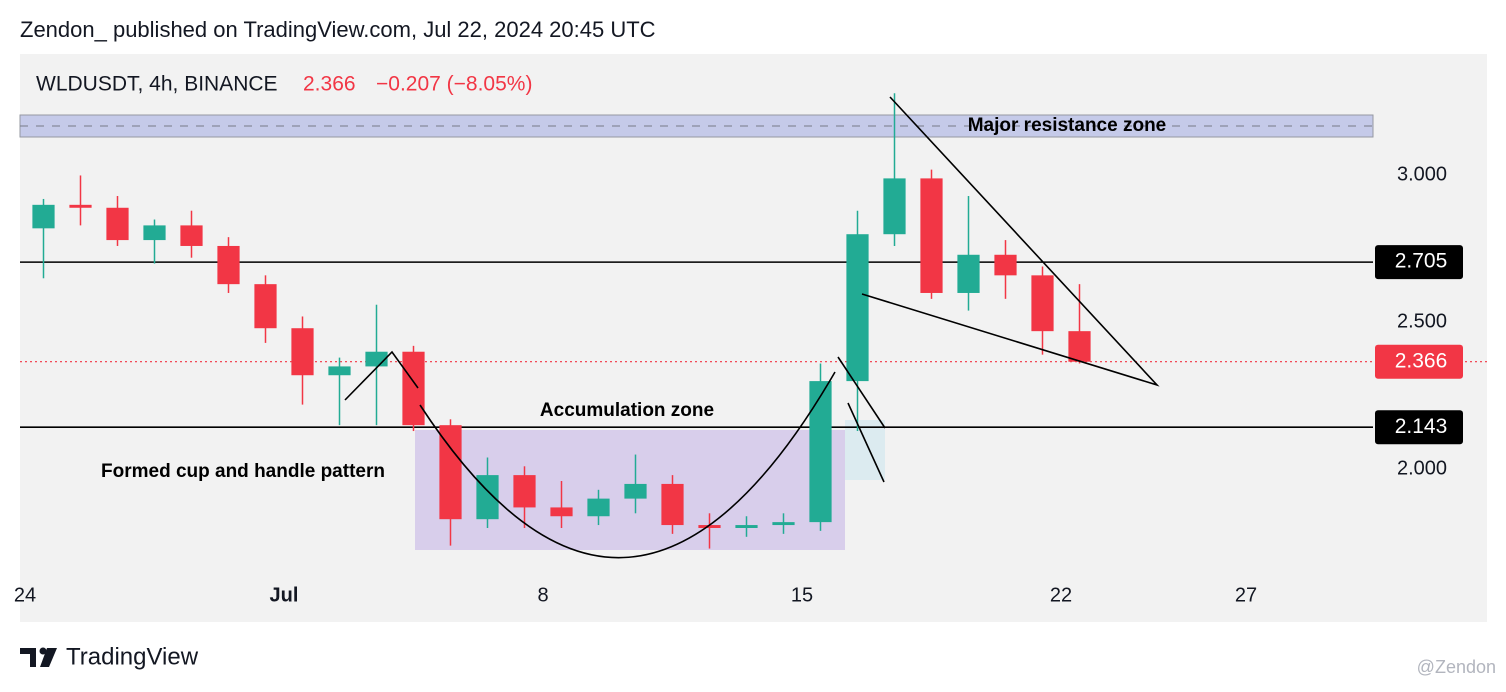  Describe the element at coordinates (284, 595) in the screenshot. I see `x-tick-label: Jul` at that location.